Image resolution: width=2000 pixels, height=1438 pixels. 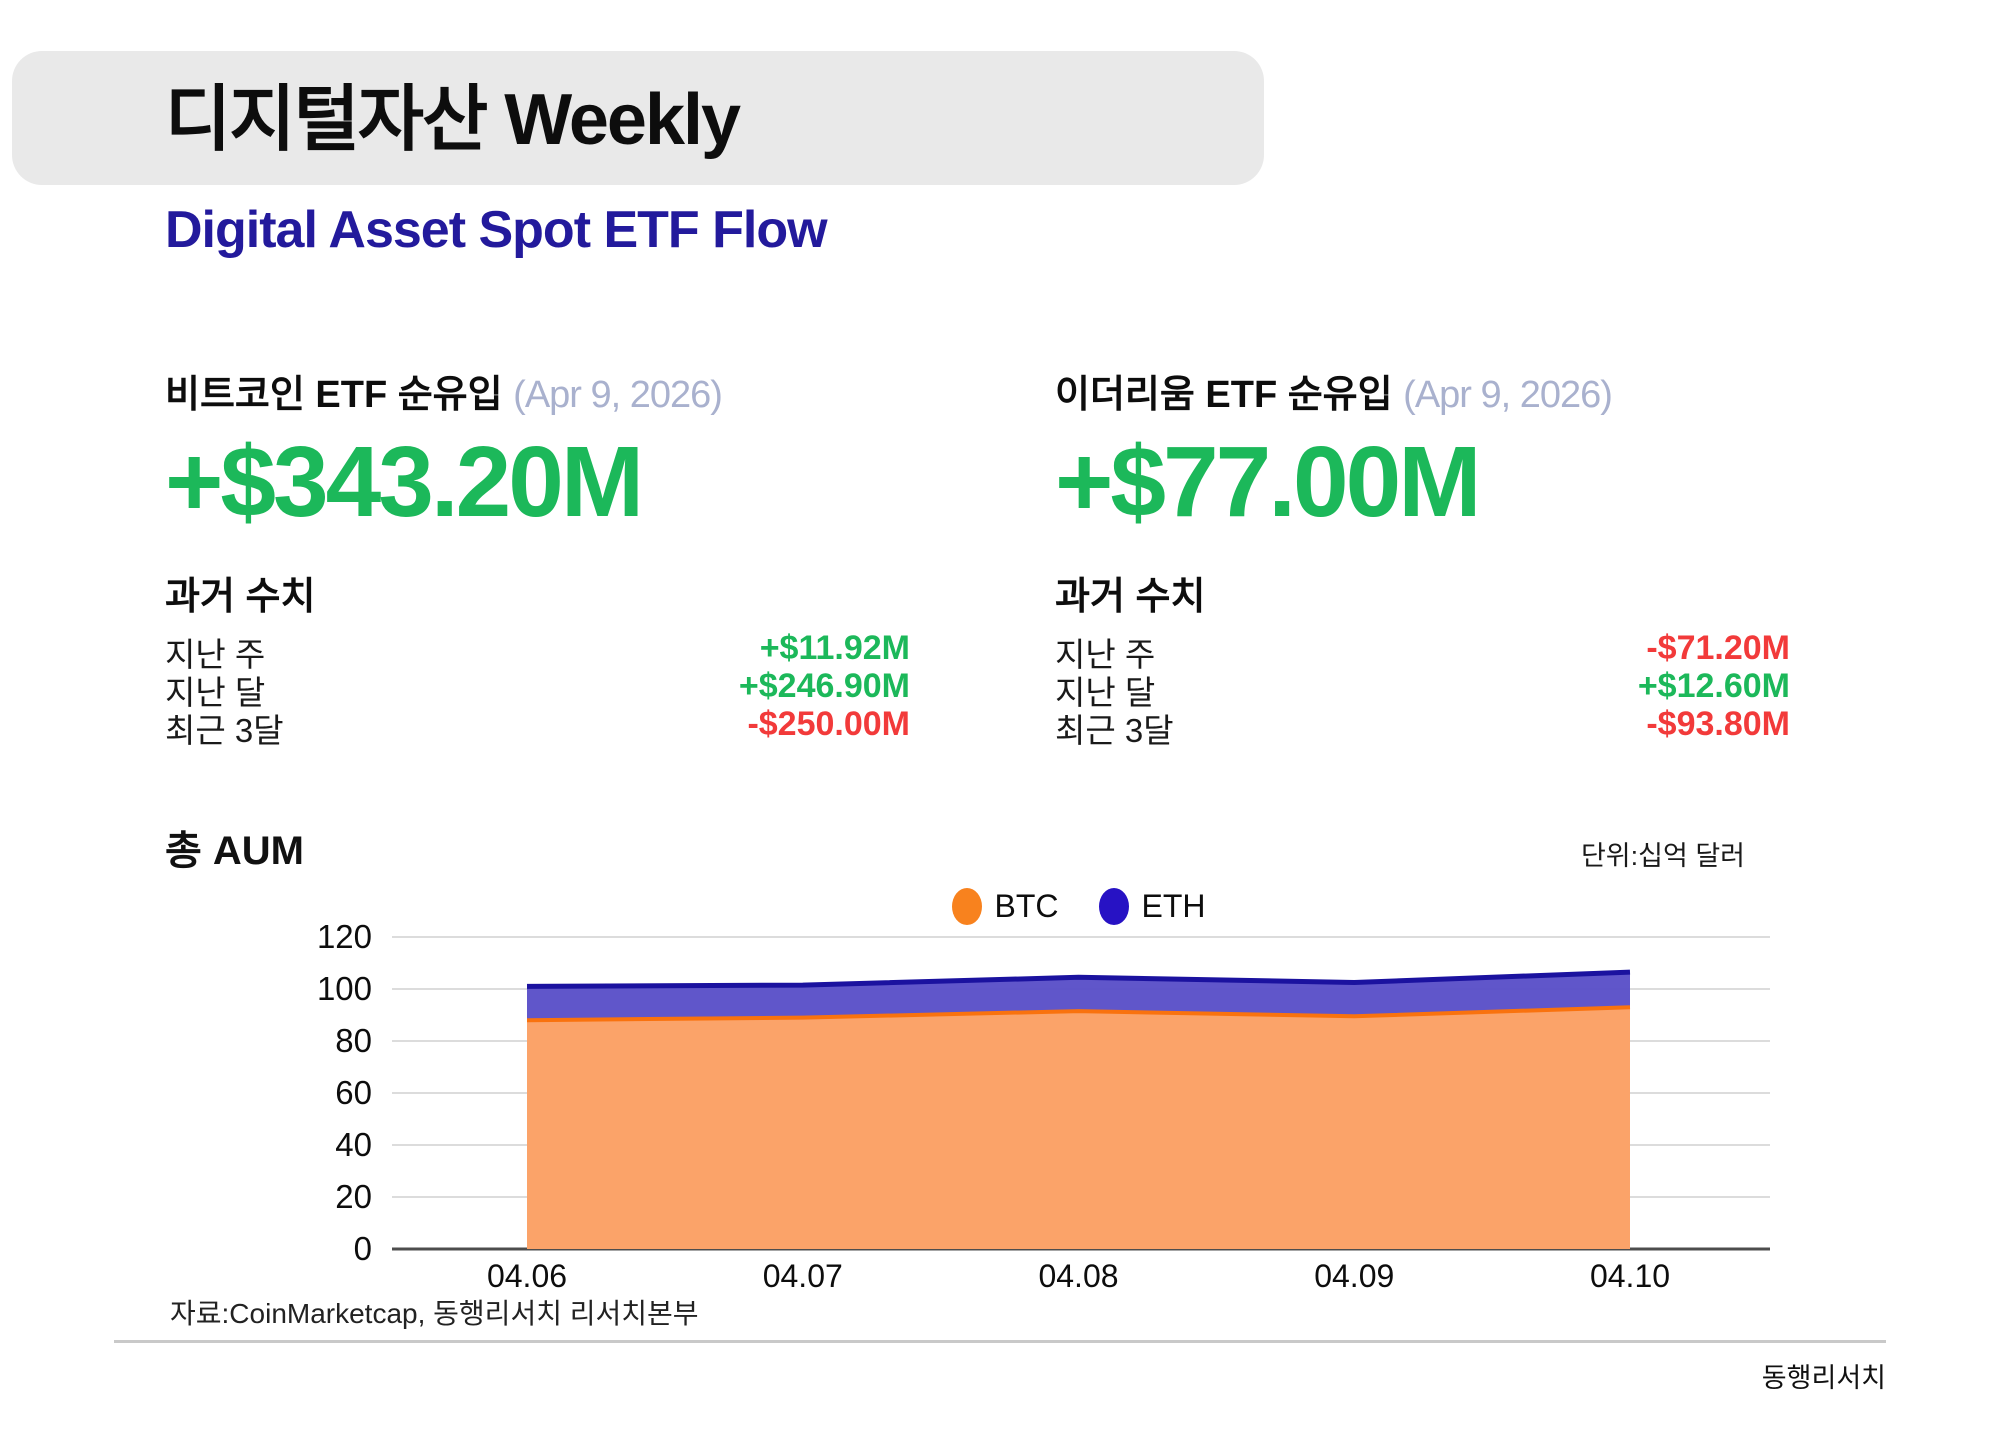 I want to click on btc-history-title: 과거 수치, so click(x=240, y=597).